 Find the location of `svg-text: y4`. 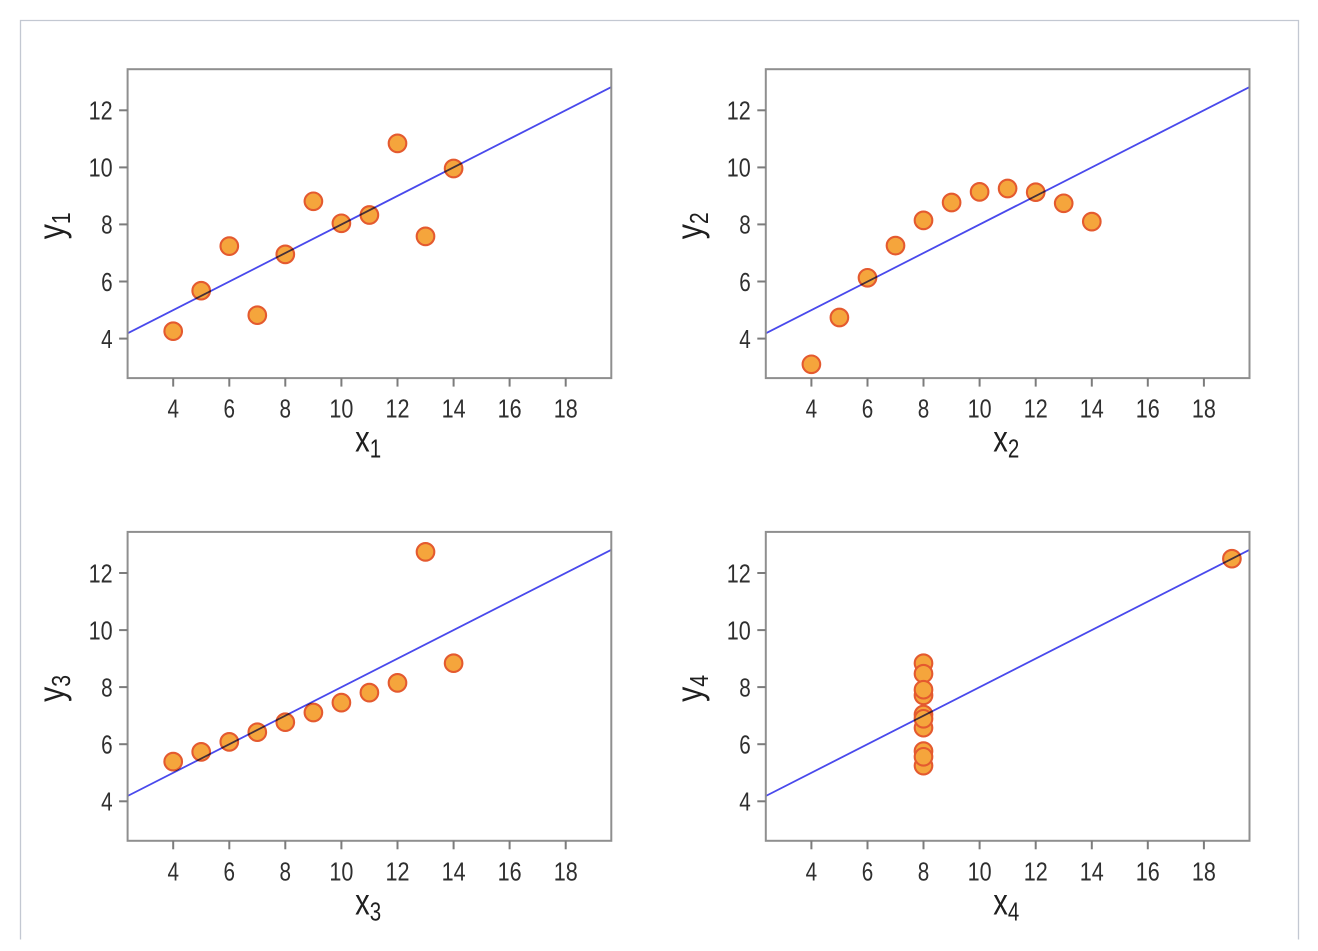

svg-text: y4 is located at coordinates (691, 688).